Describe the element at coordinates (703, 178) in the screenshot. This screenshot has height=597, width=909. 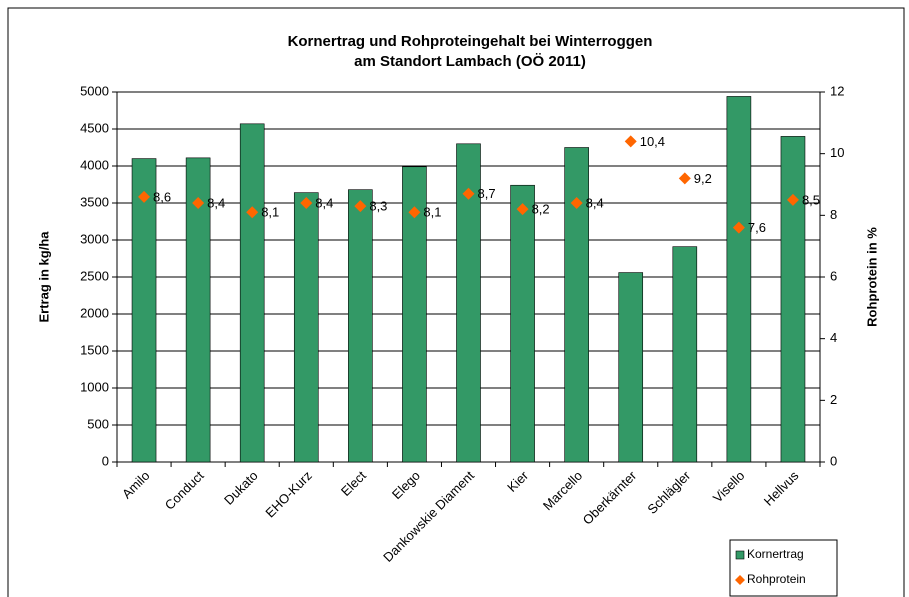
I see `data-label: 9,2` at that location.